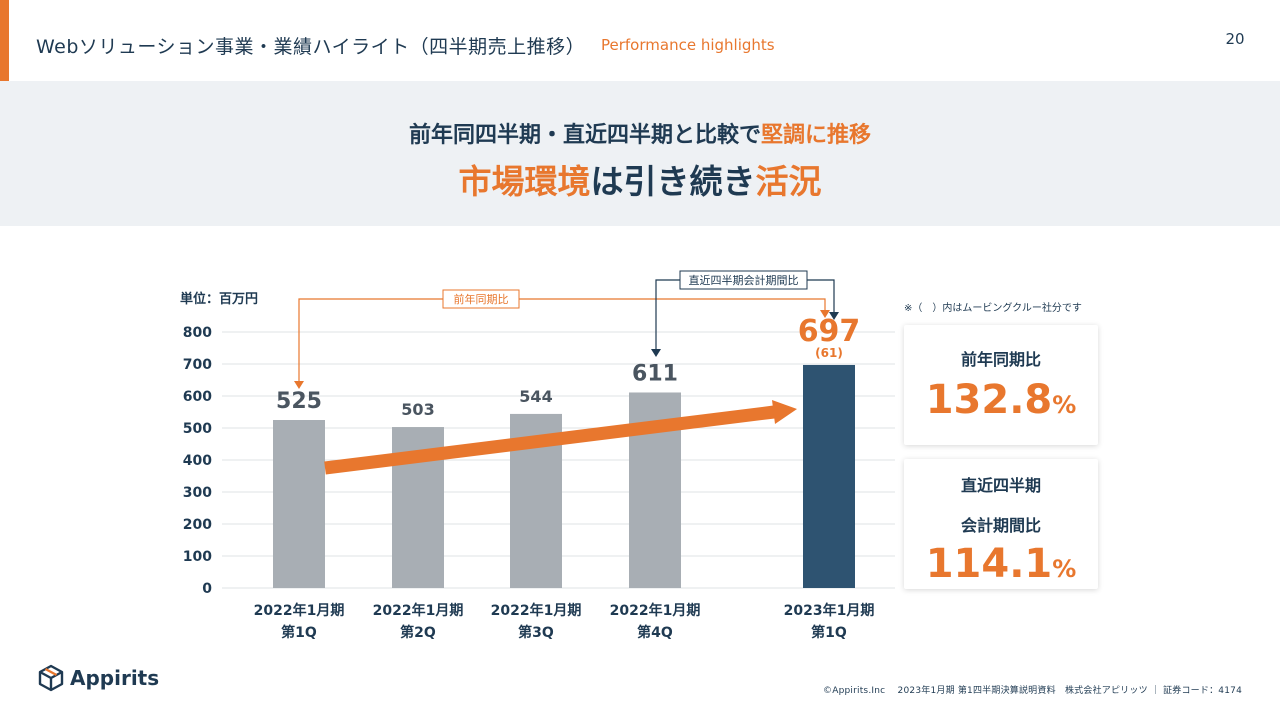  What do you see at coordinates (640, 181) in the screenshot?
I see `headline-line2: 市場環境は引き続き活況` at bounding box center [640, 181].